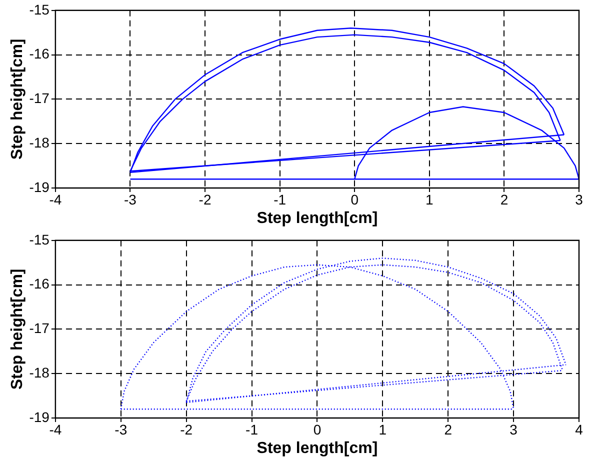 Image resolution: width=597 pixels, height=461 pixels. What do you see at coordinates (579, 429) in the screenshot?
I see `x-tick-label: 4` at bounding box center [579, 429].